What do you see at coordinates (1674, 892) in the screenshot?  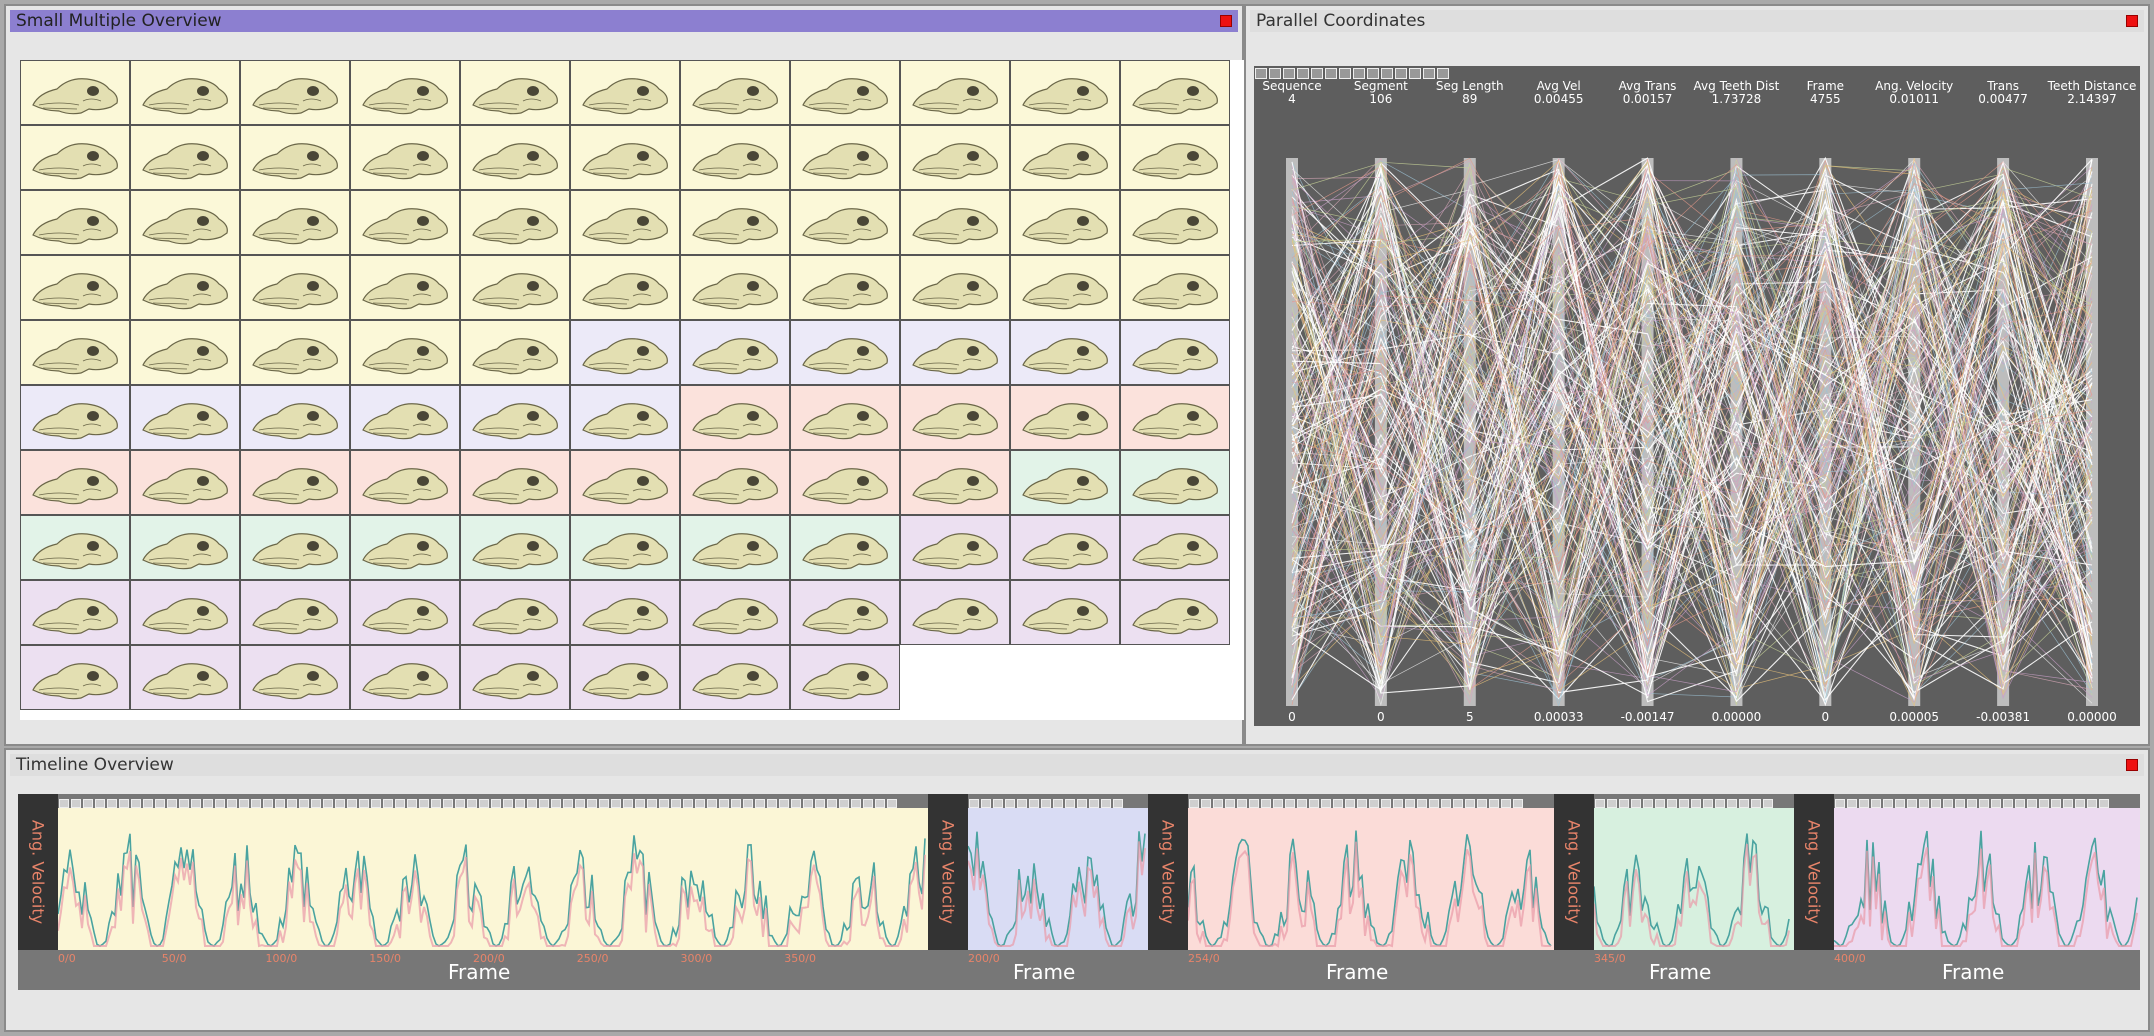 I see `timeline-segment: Ang. Velocity 345/0 Frame` at bounding box center [1674, 892].